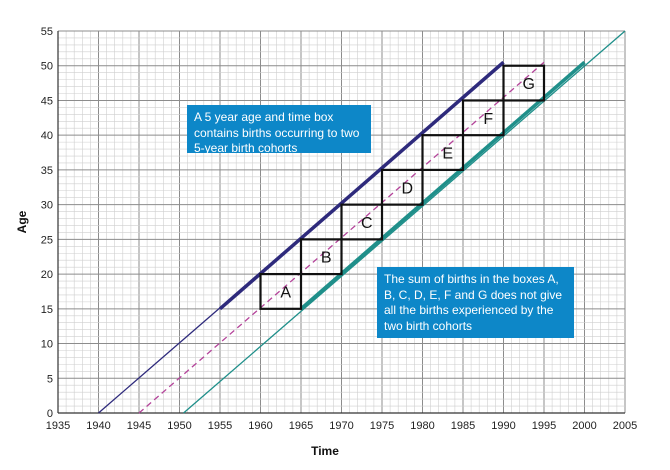 This screenshot has height=470, width=670. What do you see at coordinates (50, 379) in the screenshot?
I see `y-tick-label: 5` at bounding box center [50, 379].